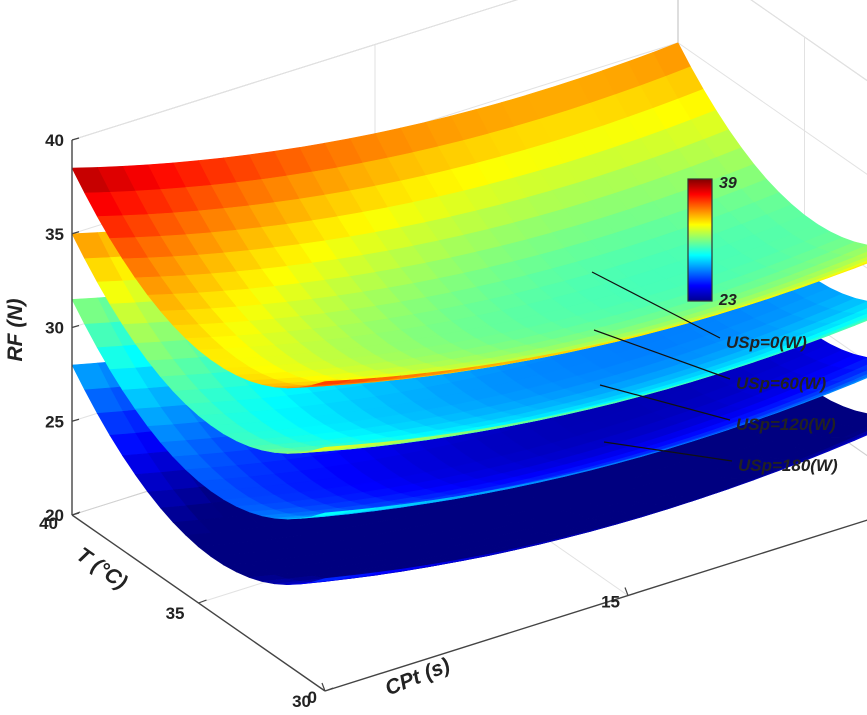 The height and width of the screenshot is (715, 867). Describe the element at coordinates (700, 240) in the screenshot. I see `colorbar-scale` at that location.